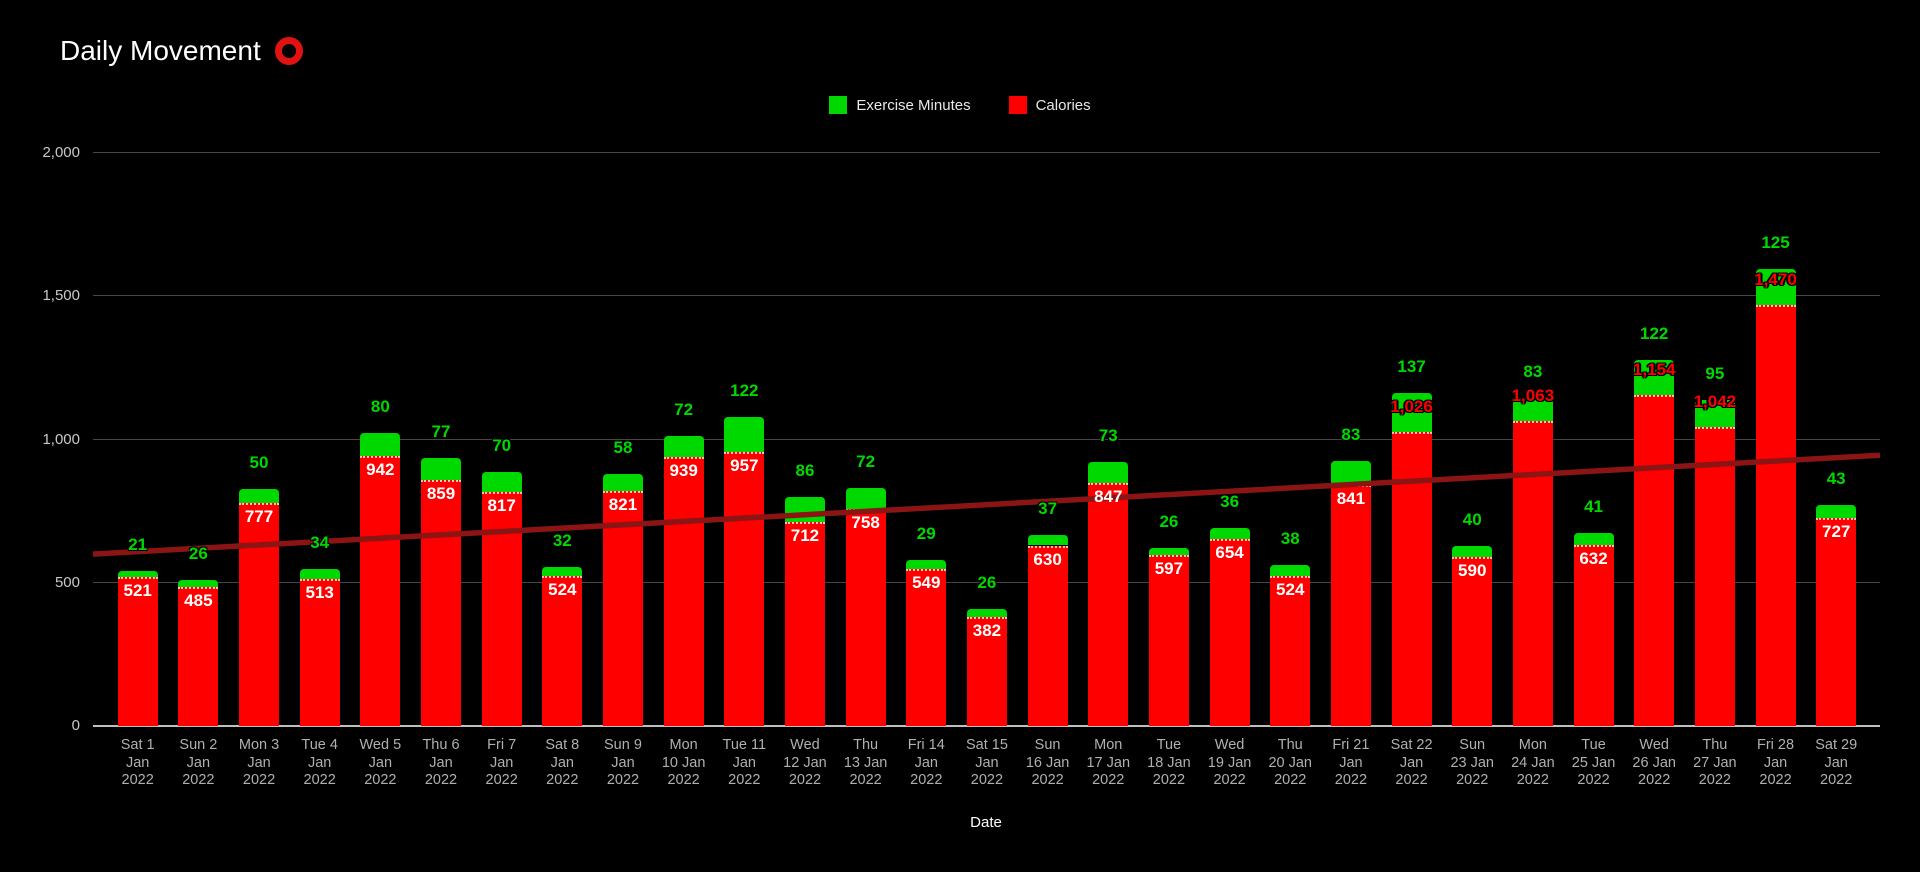  I want to click on x-tick-label: Mon 3 Jan 2022, so click(259, 762).